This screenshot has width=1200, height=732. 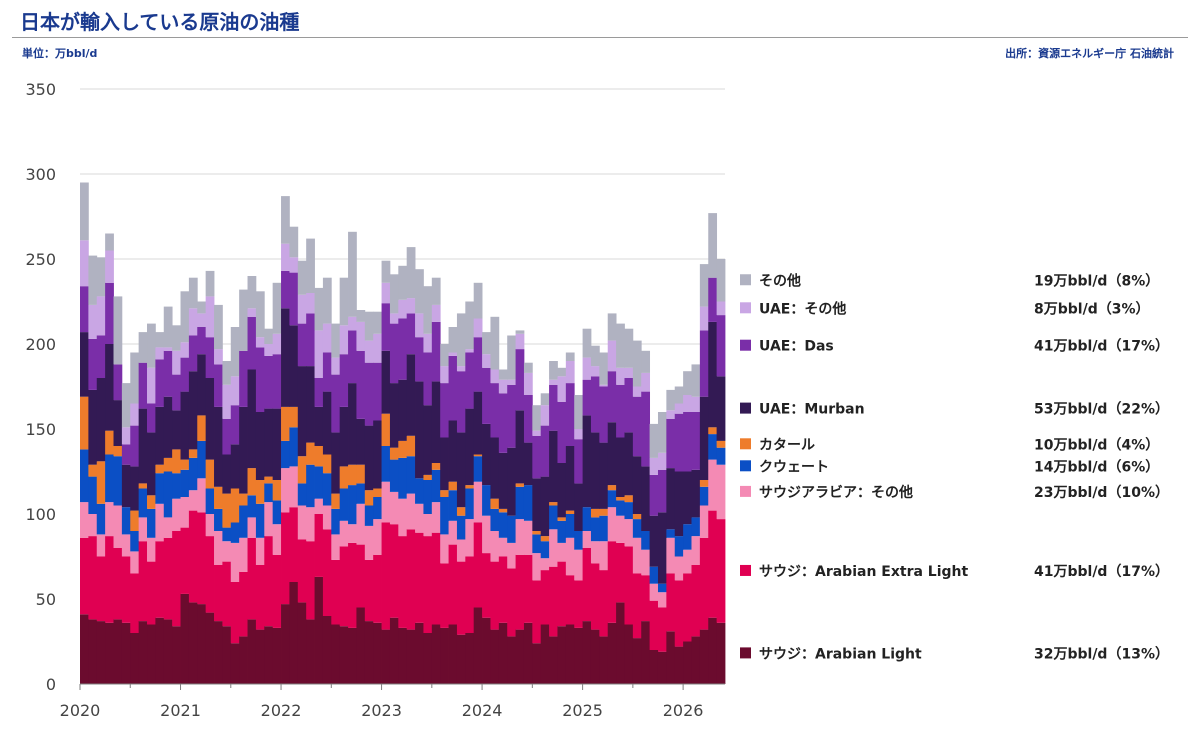 What do you see at coordinates (80, 710) in the screenshot?
I see `x-tick-label: 2020` at bounding box center [80, 710].